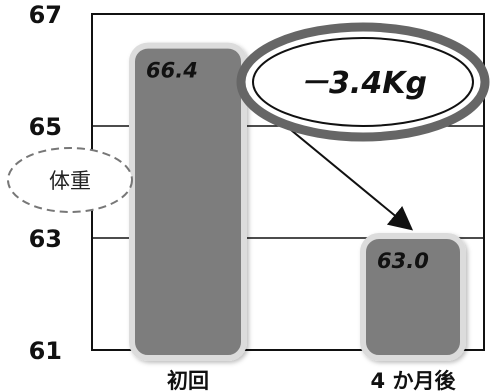 The image size is (494, 392). Describe the element at coordinates (45, 127) in the screenshot. I see `y-tick-label: 65` at that location.